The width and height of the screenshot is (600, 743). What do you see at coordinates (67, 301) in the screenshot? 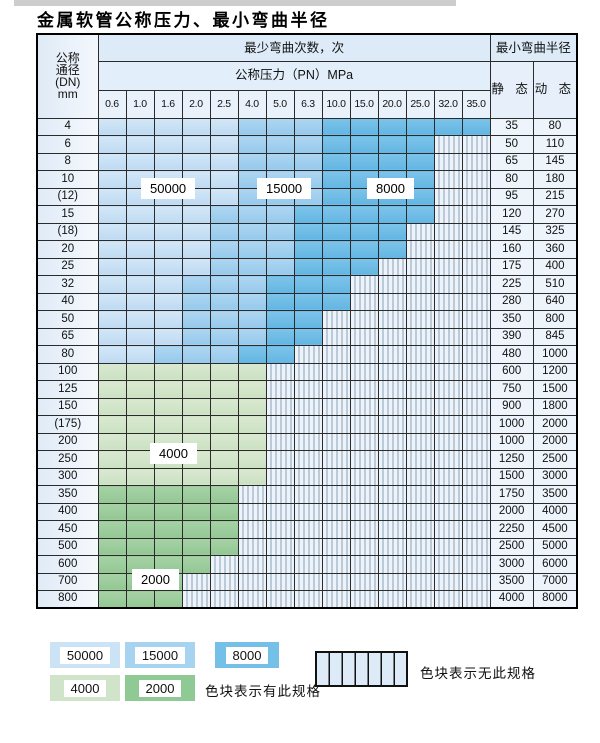
I see `dn-cell: 40` at bounding box center [67, 301].